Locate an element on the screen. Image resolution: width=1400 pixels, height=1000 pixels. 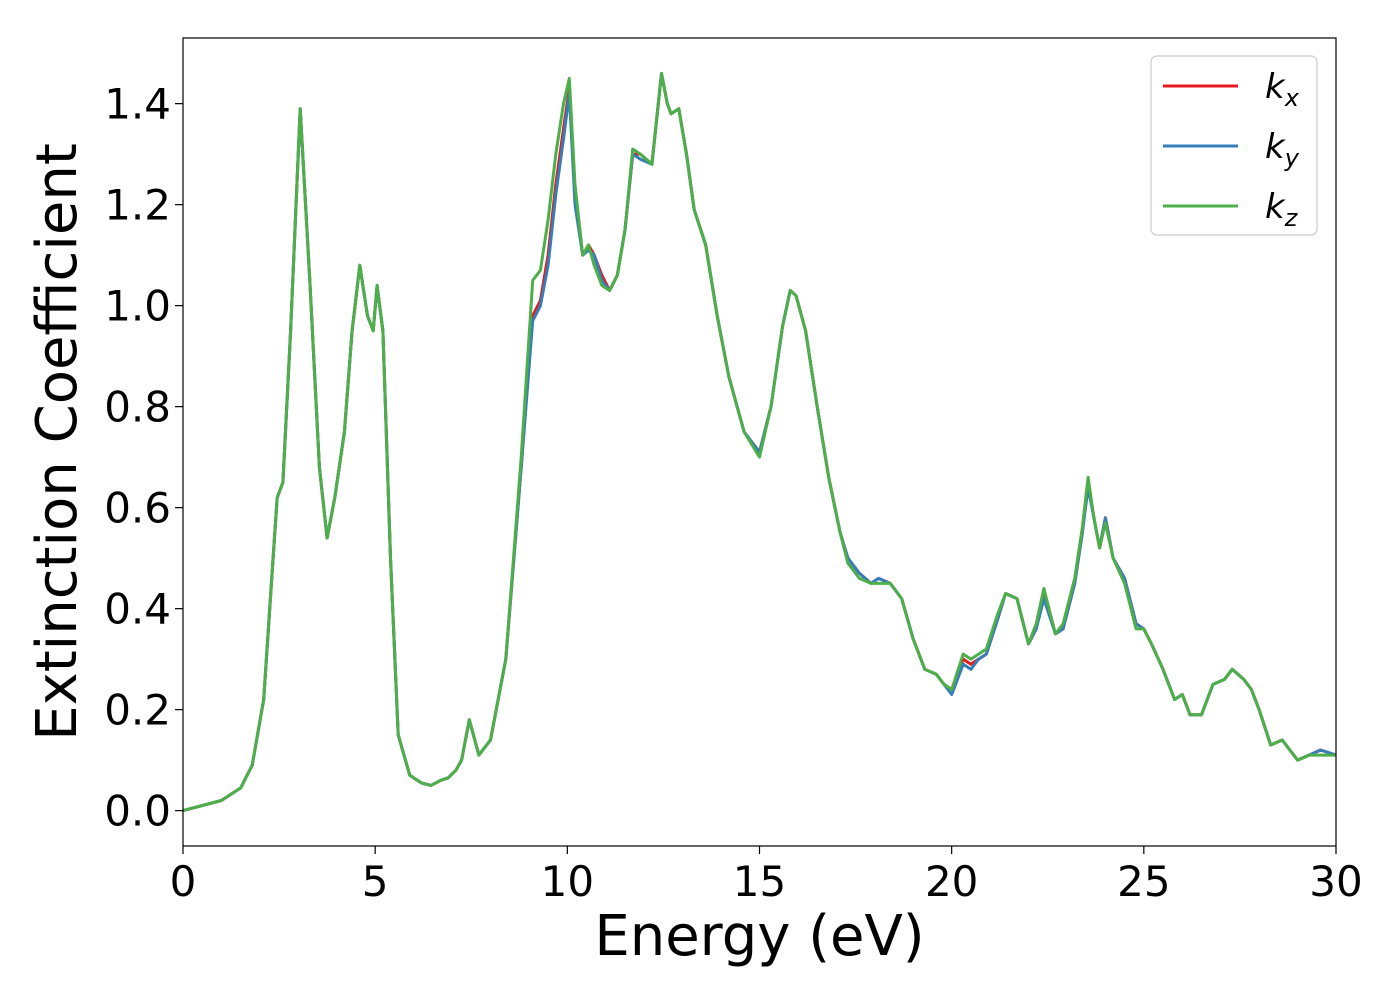
y-axis-title: Extinction Coefficient is located at coordinates (57, 442).